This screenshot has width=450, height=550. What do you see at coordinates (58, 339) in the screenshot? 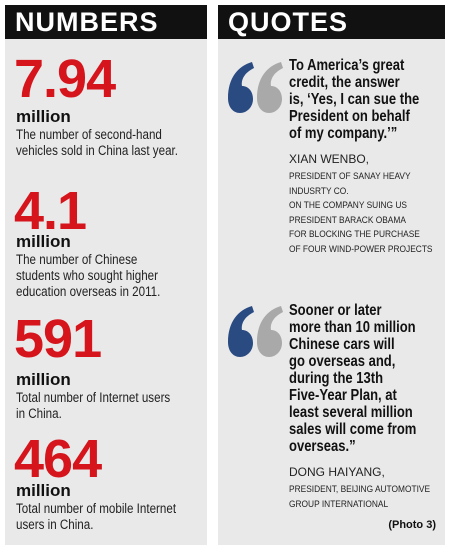
I see `number-figure: 591` at bounding box center [58, 339].